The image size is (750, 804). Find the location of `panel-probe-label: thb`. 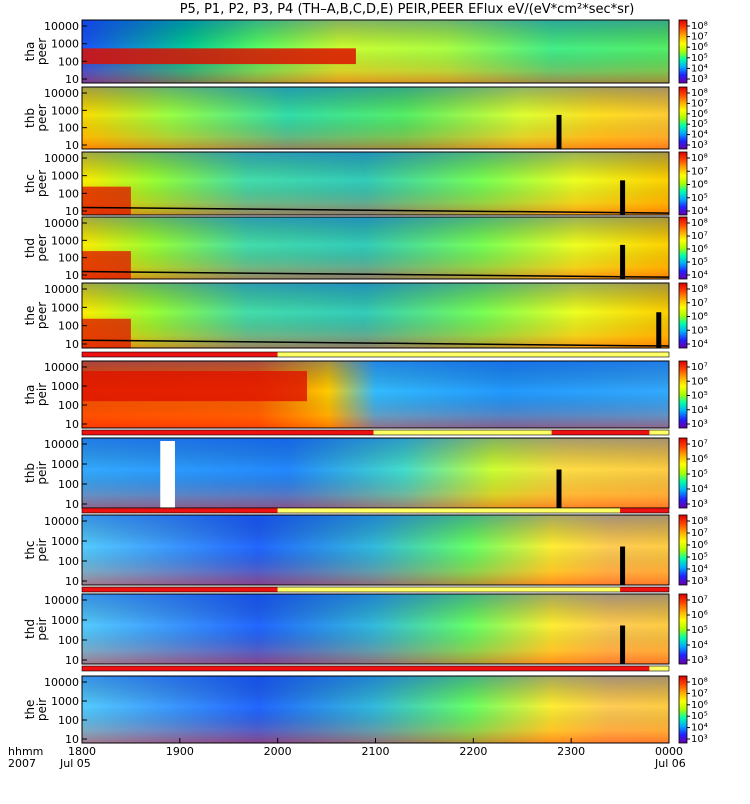

panel-probe-label: thb is located at coordinates (30, 118).